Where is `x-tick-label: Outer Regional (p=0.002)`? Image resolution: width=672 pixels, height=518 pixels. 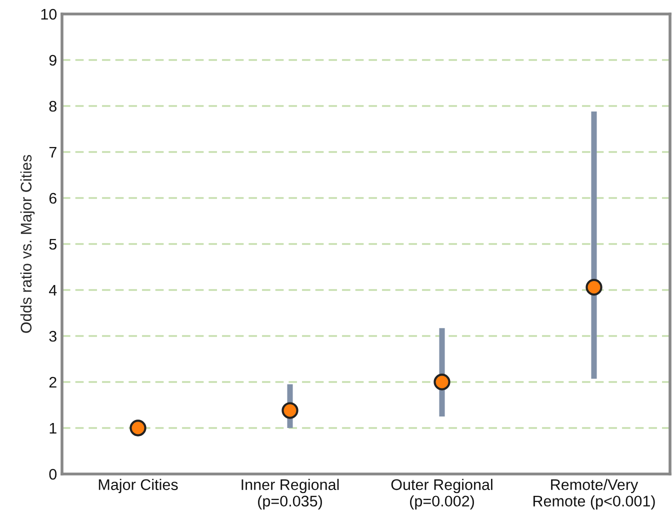
x-tick-label: Outer Regional (p=0.002) is located at coordinates (441, 494).